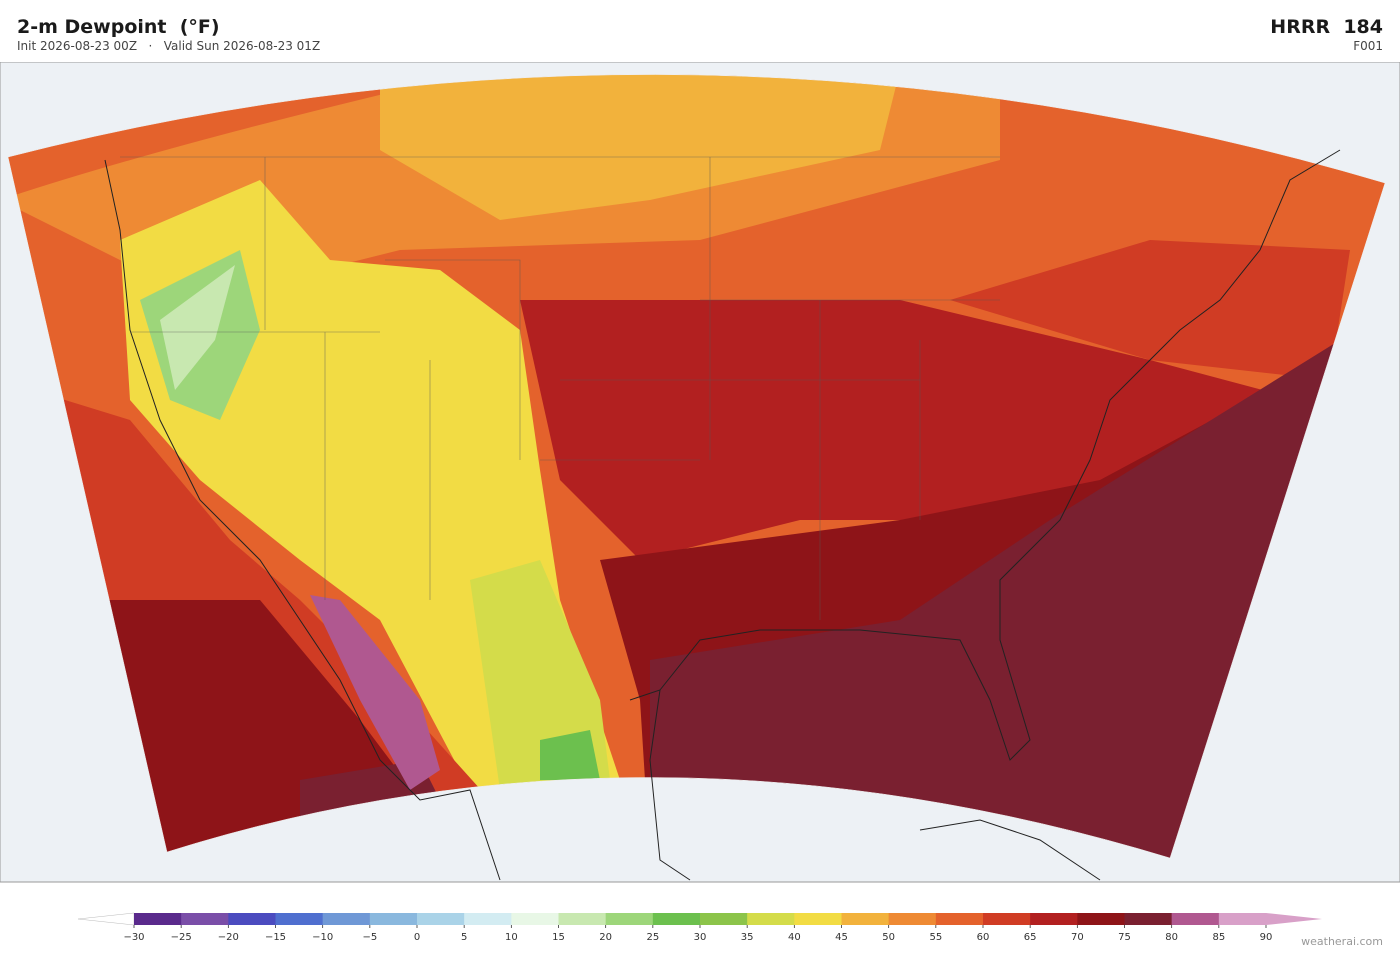  I want to click on colorbar-tick-label: 15, so click(558, 937).